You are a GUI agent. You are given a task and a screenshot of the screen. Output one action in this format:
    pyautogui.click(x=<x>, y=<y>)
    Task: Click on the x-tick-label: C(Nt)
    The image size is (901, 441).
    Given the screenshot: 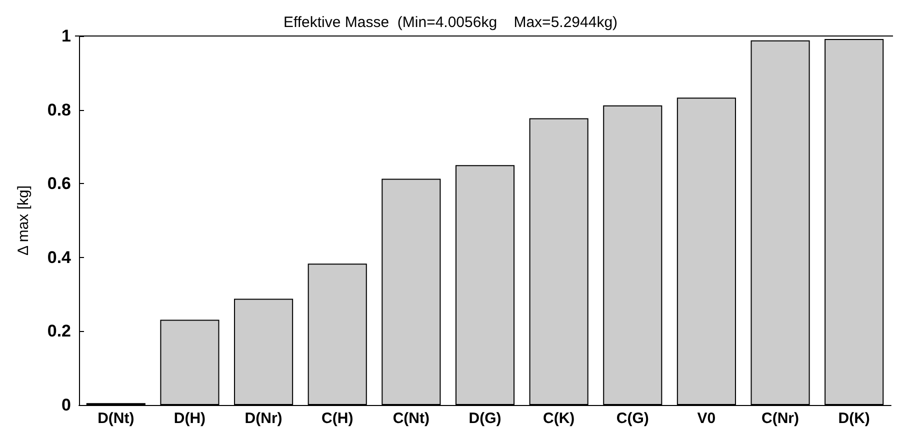 What is the action you would take?
    pyautogui.click(x=411, y=418)
    